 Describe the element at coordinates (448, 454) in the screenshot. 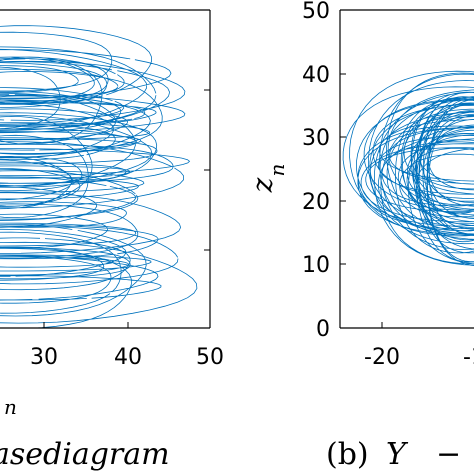

I see `right-caption-dash: −` at that location.